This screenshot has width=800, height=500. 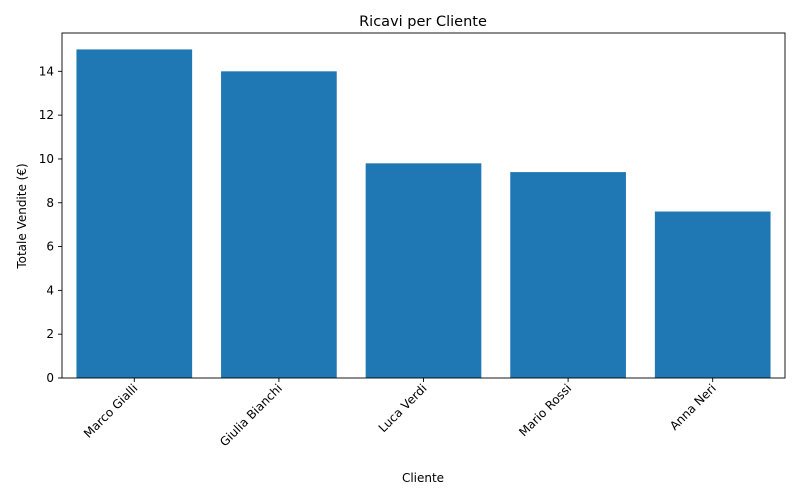 What do you see at coordinates (712, 294) in the screenshot?
I see `bar-anna-neri` at bounding box center [712, 294].